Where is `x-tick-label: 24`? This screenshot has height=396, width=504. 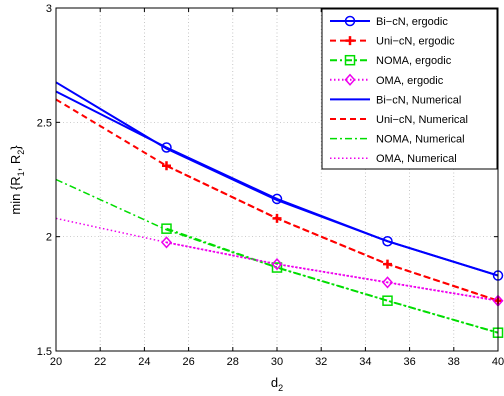 x-tick-label: 24 is located at coordinates (144, 362).